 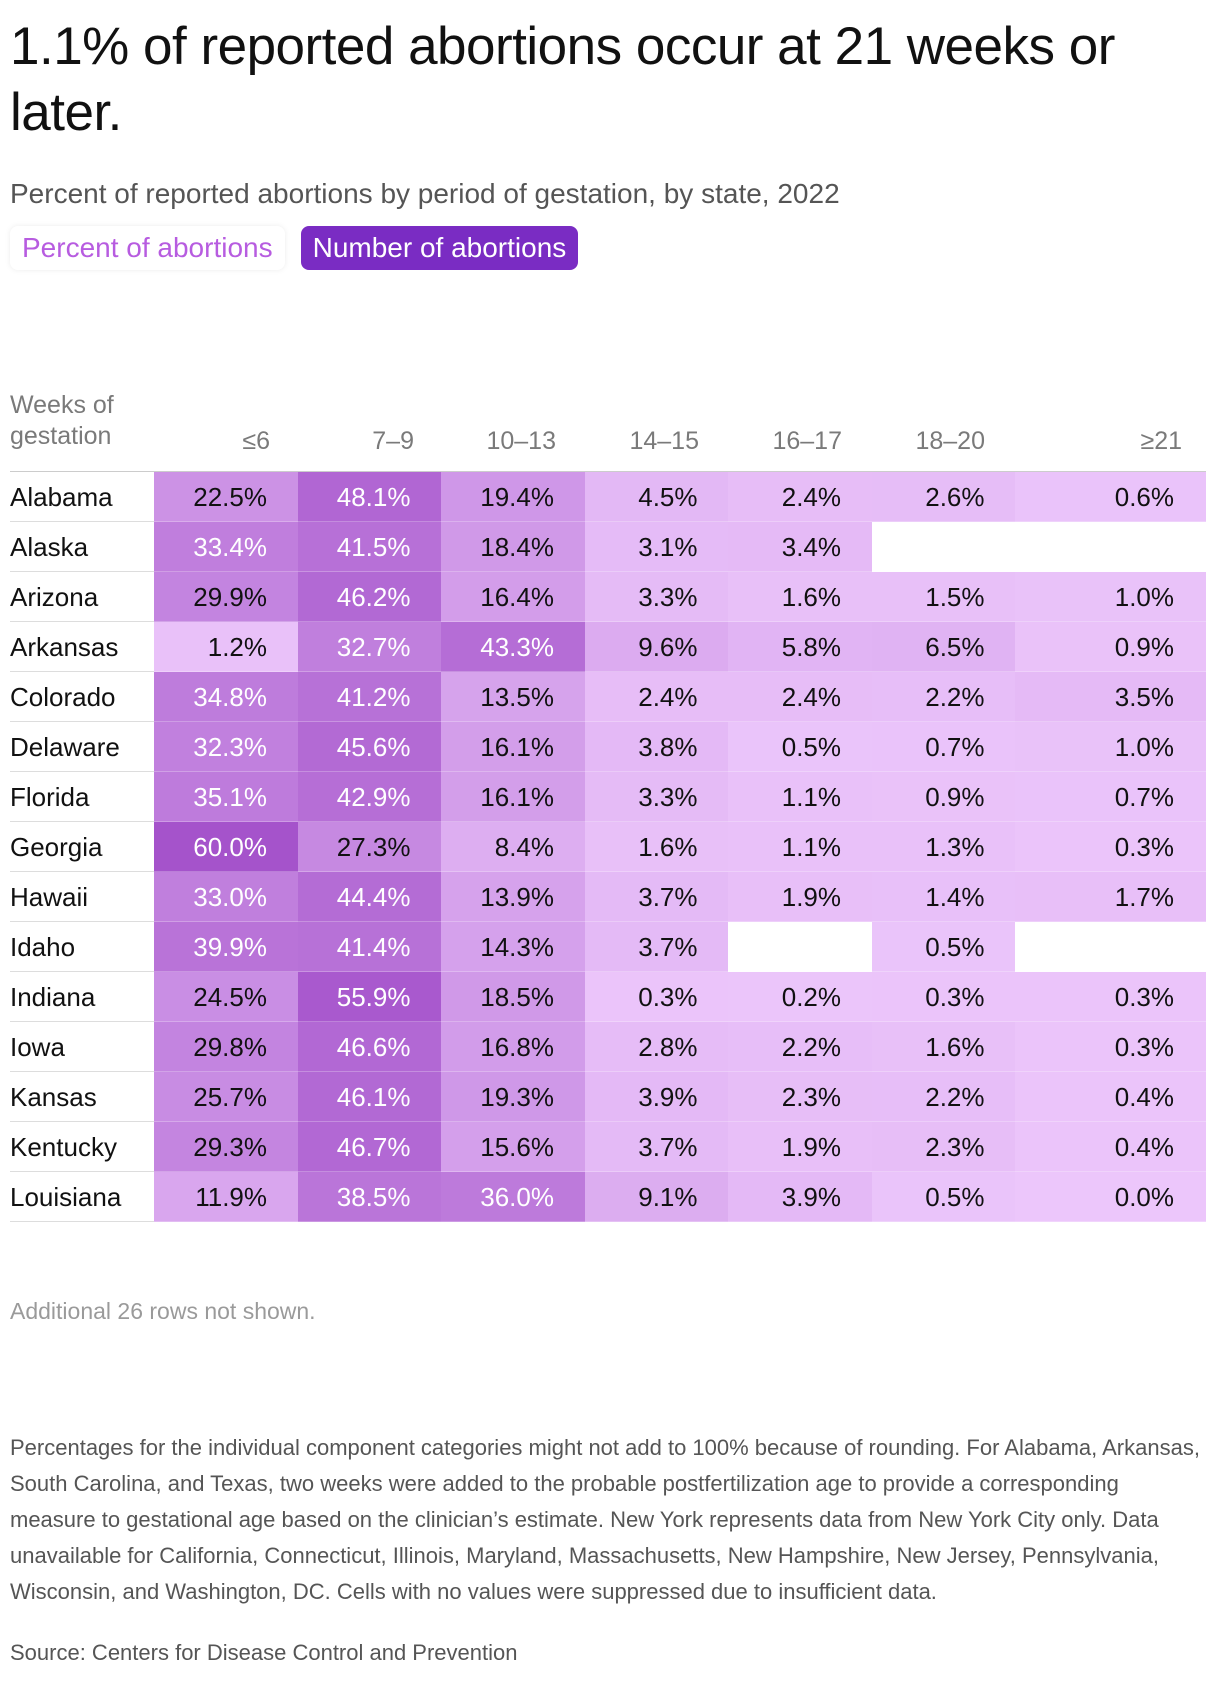 I want to click on heatmap-cell: 16.4%, so click(x=513, y=597).